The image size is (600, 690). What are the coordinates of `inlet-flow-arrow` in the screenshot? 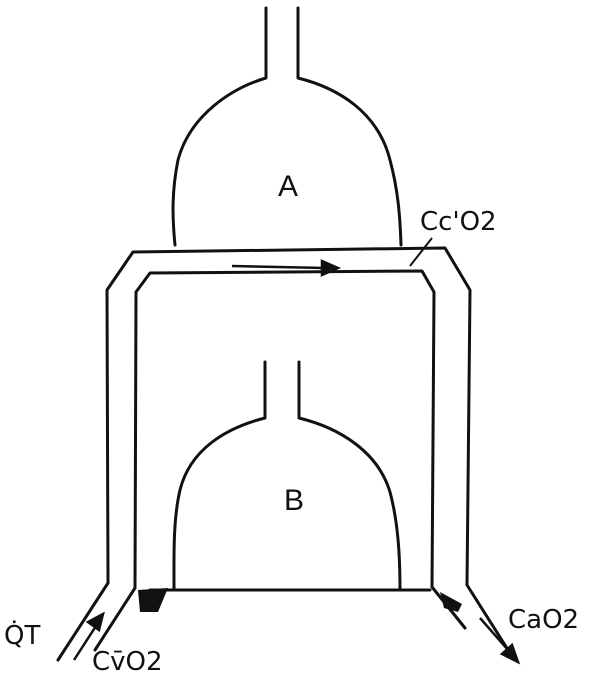 It's located at (85, 643).